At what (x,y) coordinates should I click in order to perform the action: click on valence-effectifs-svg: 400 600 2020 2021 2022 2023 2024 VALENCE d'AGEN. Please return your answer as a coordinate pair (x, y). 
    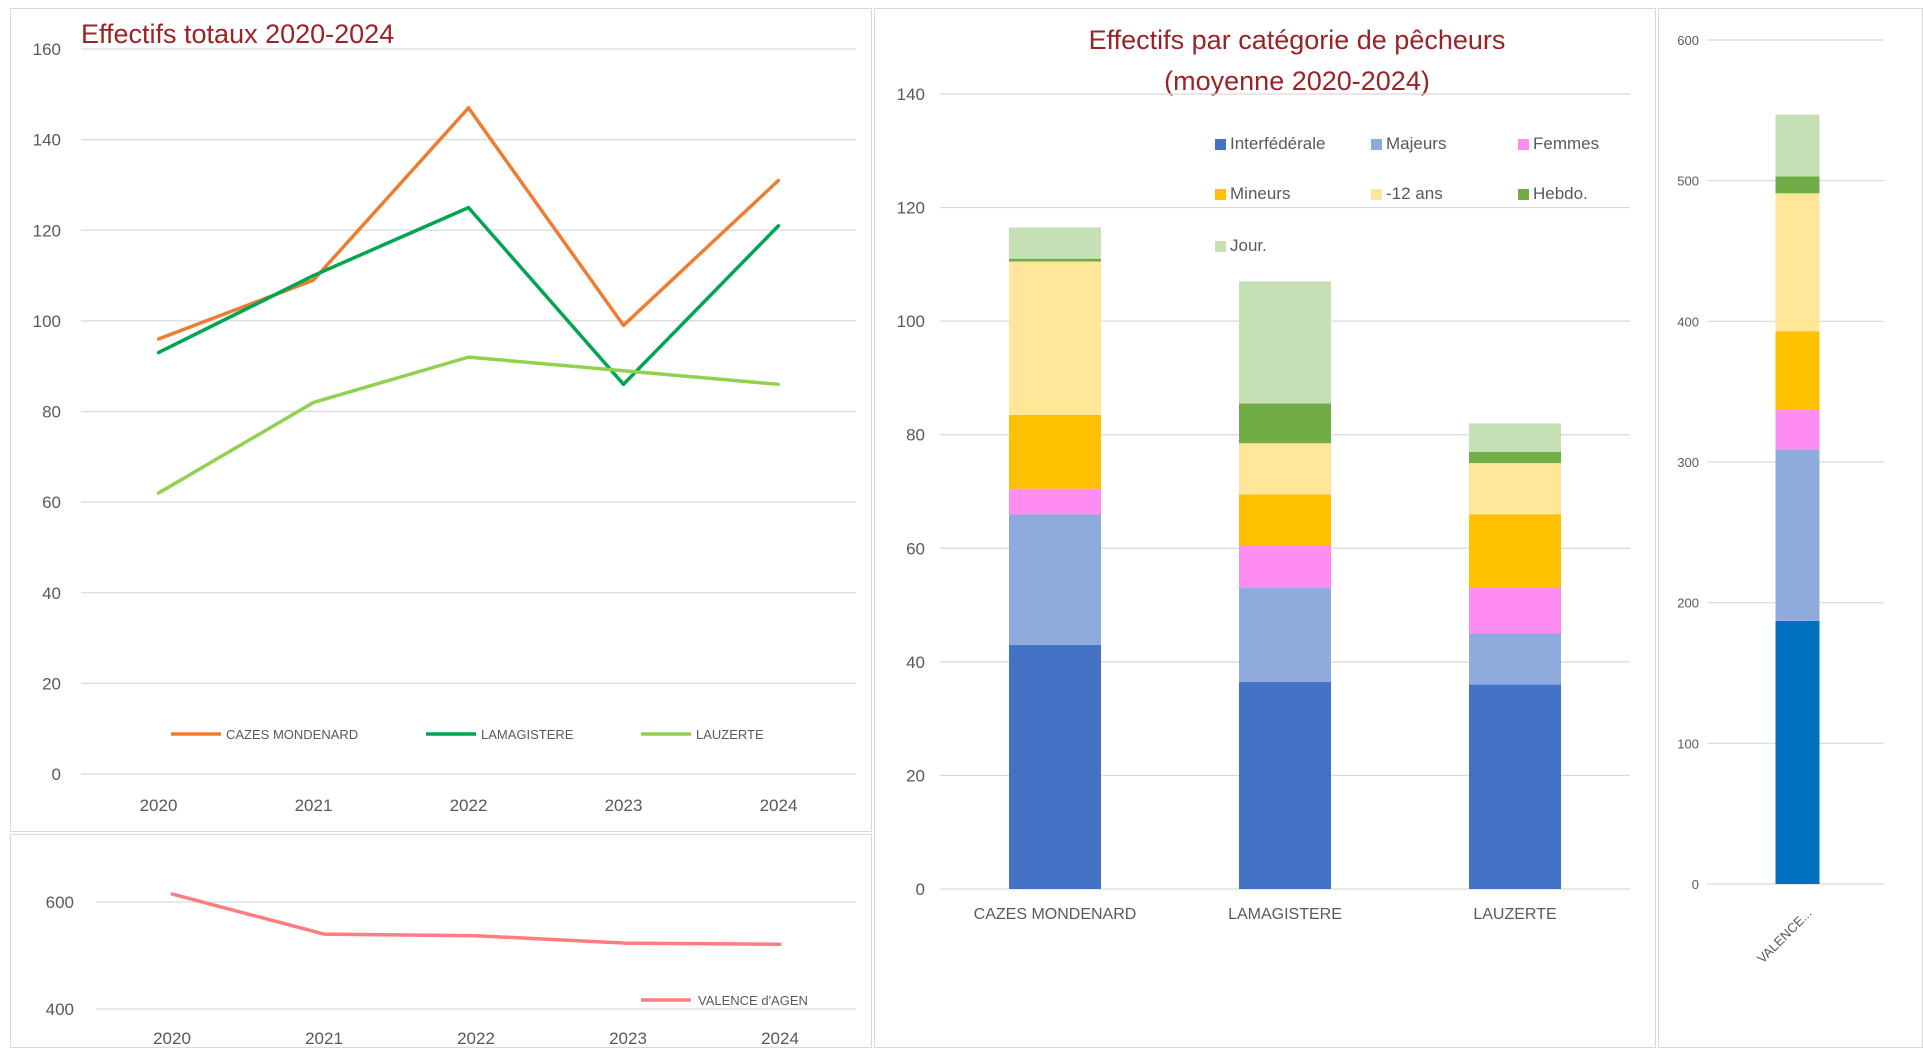
    Looking at the image, I should click on (441, 941).